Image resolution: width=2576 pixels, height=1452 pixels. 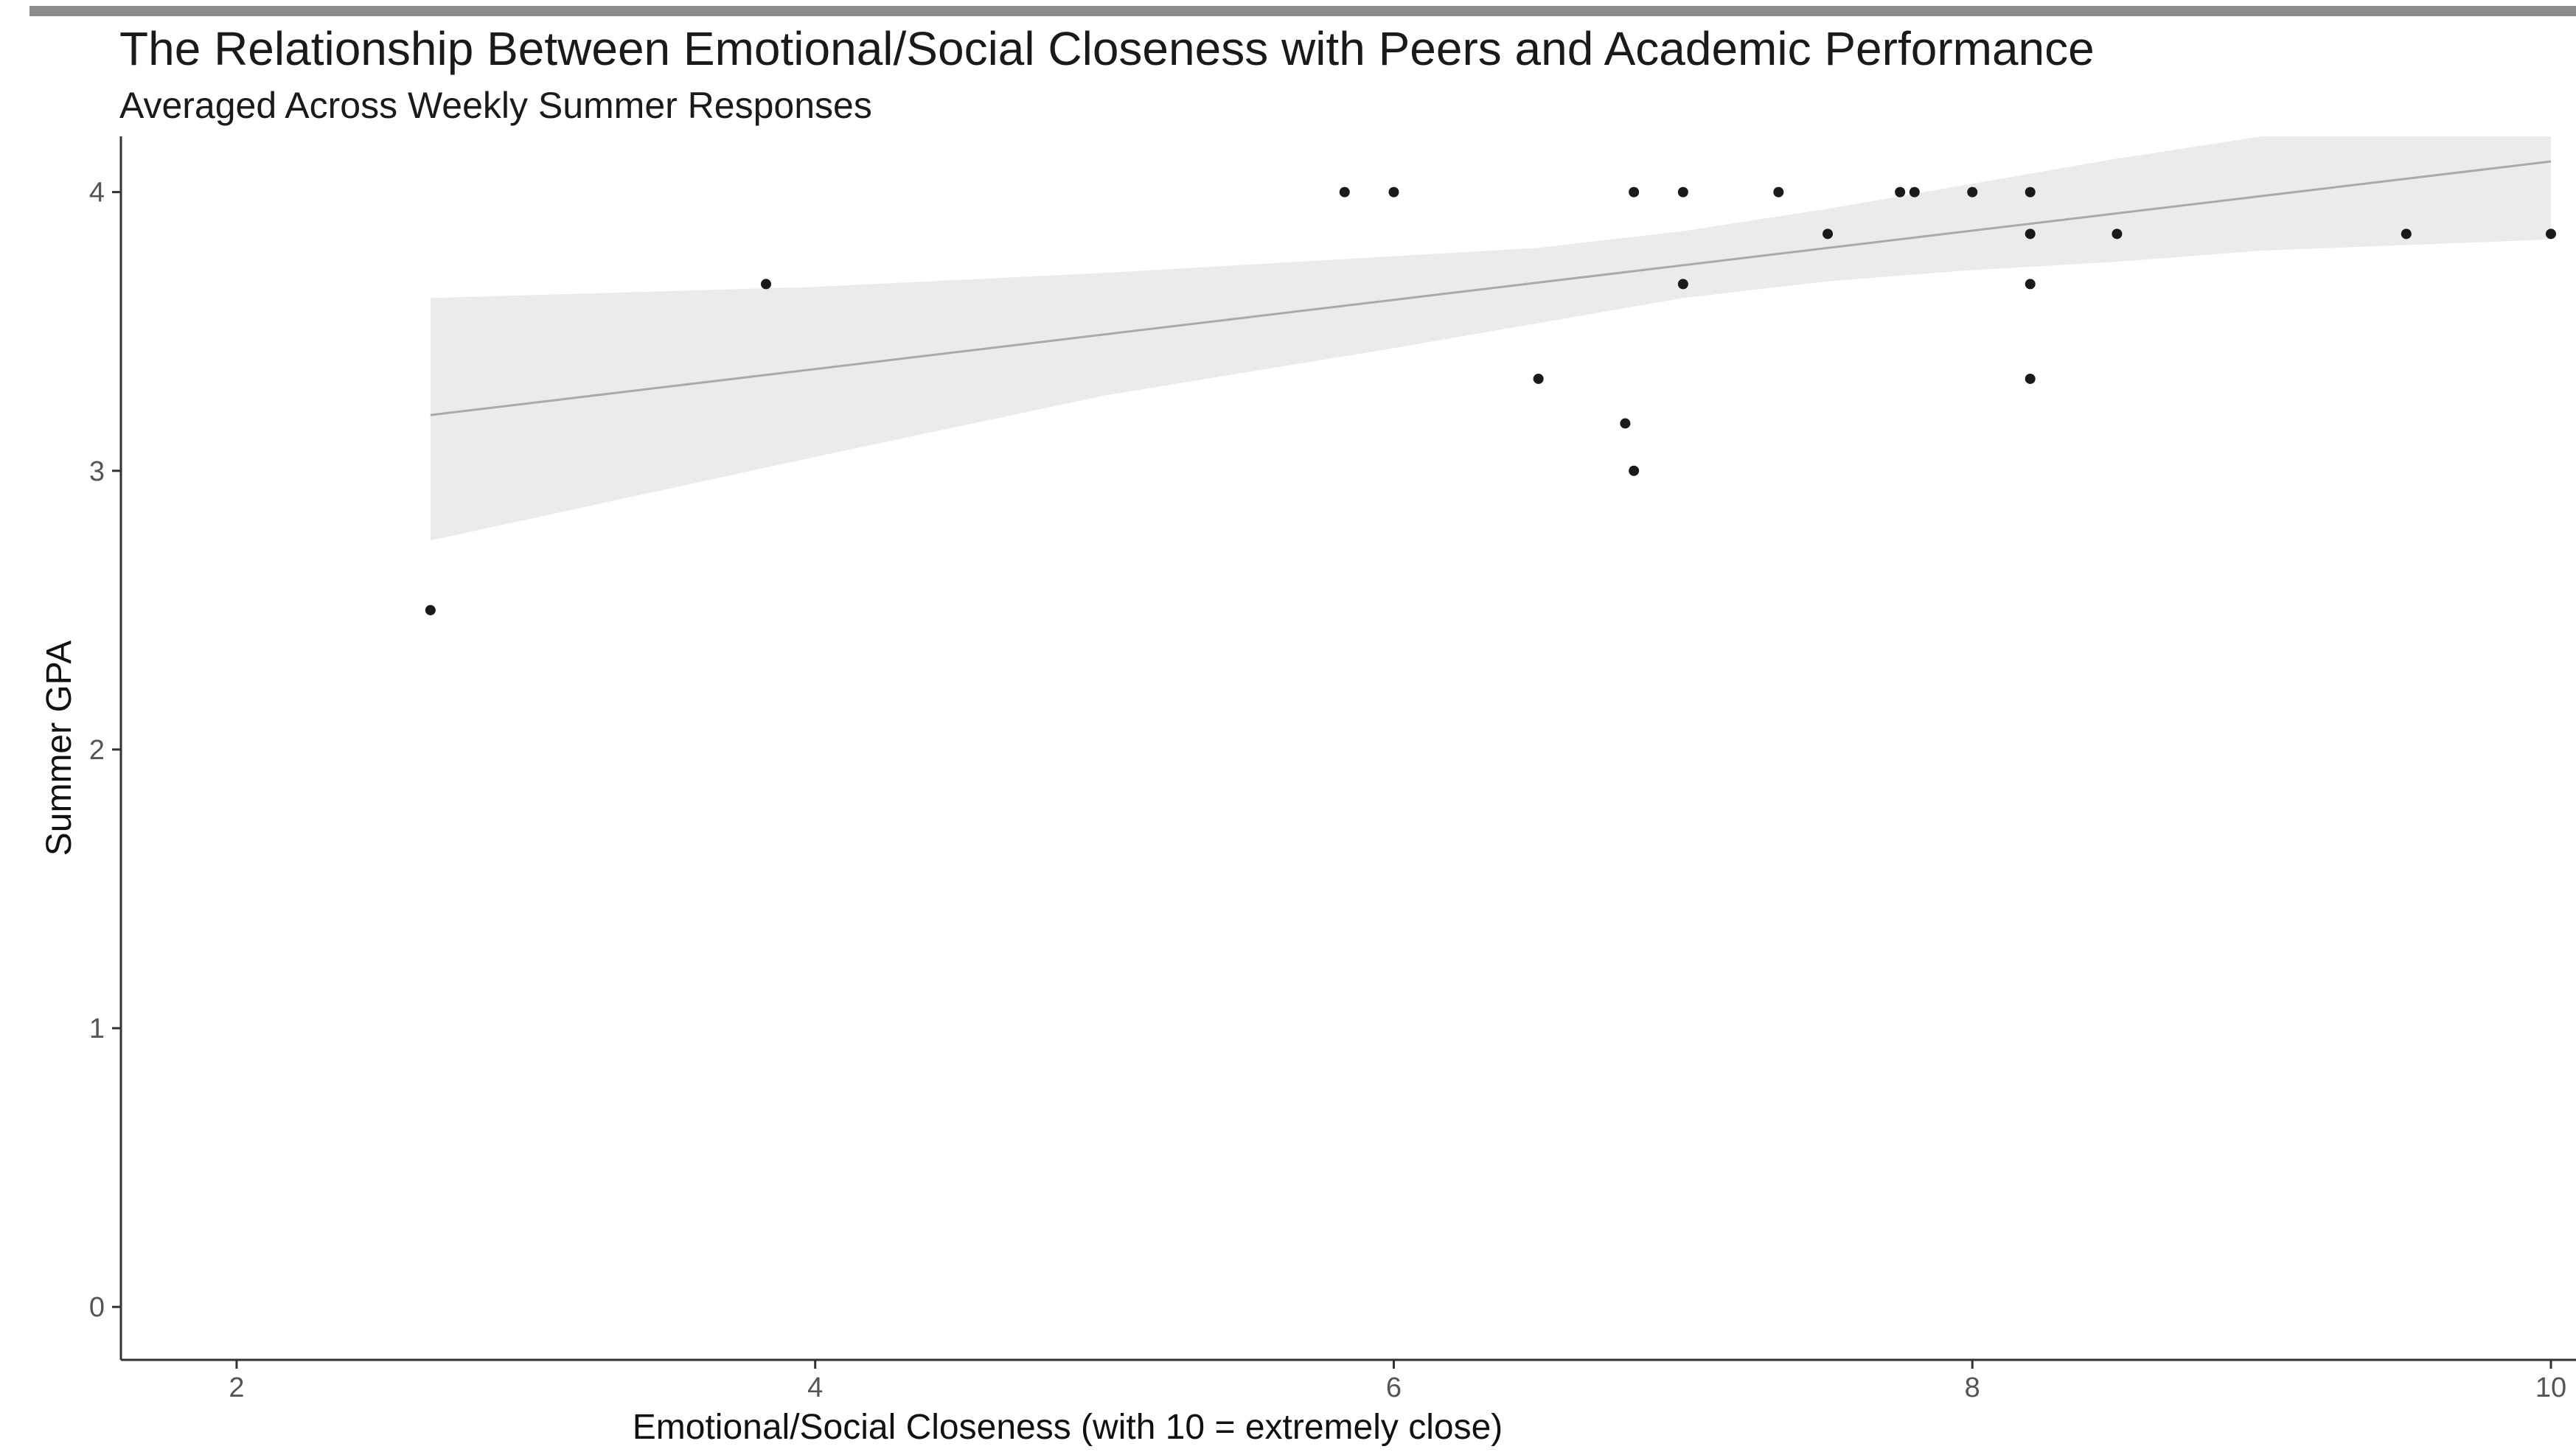 What do you see at coordinates (1491, 288) in the screenshot?
I see `trend-line` at bounding box center [1491, 288].